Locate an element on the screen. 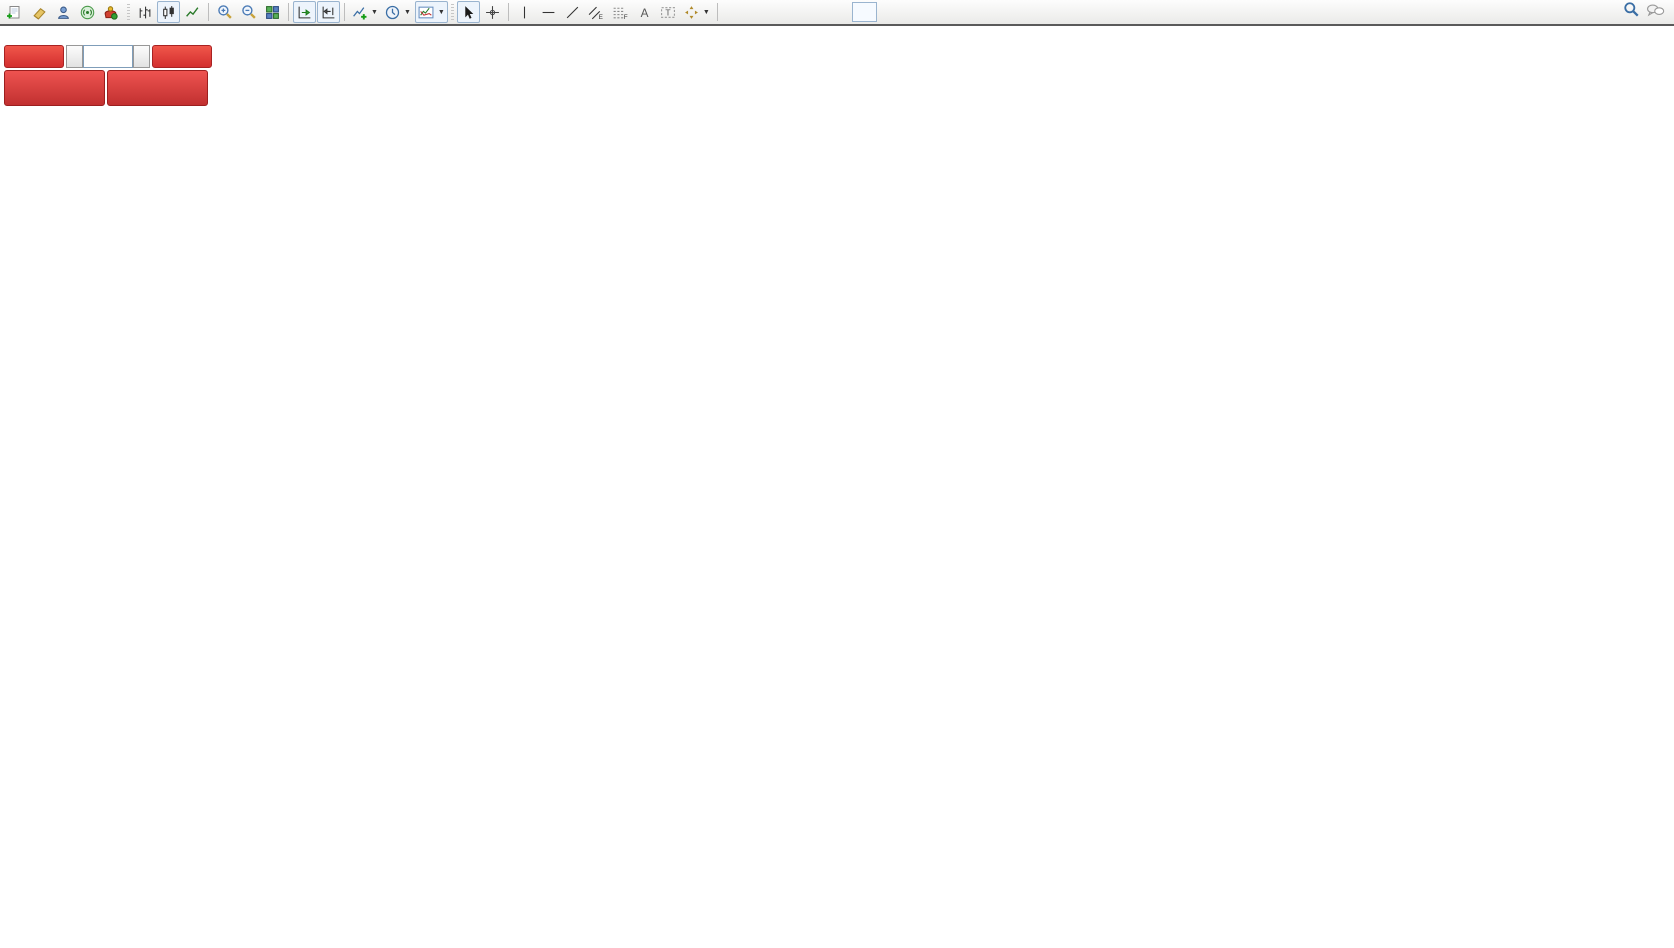 The height and width of the screenshot is (948, 1674). arrows-button: ▼ is located at coordinates (697, 12).